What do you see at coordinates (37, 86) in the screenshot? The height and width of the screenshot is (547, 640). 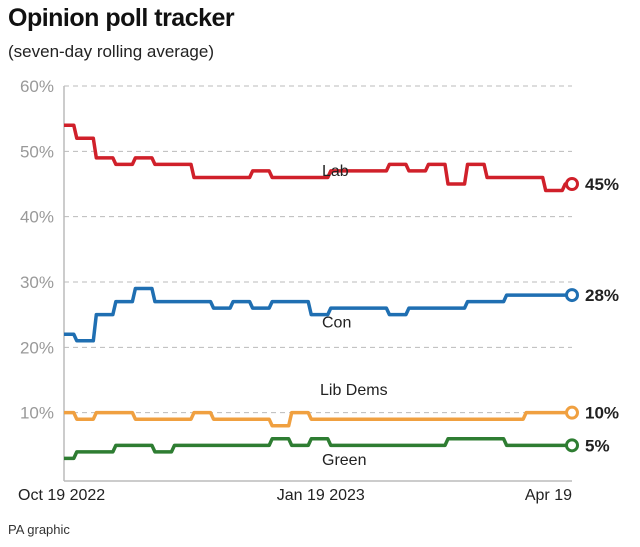 I see `y-tick-label: 60%` at bounding box center [37, 86].